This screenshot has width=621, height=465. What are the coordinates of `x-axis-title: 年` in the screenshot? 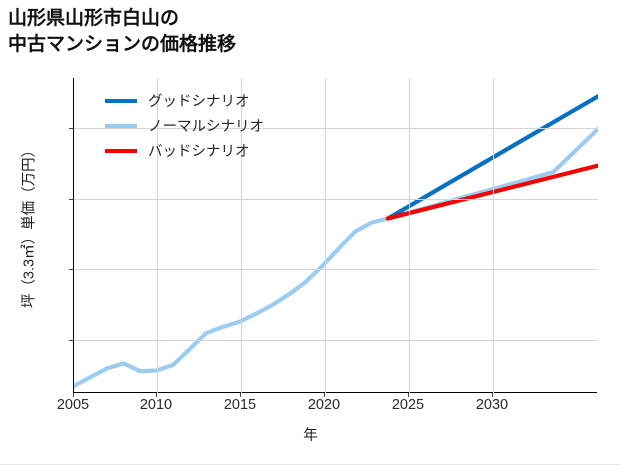 It's located at (310, 436).